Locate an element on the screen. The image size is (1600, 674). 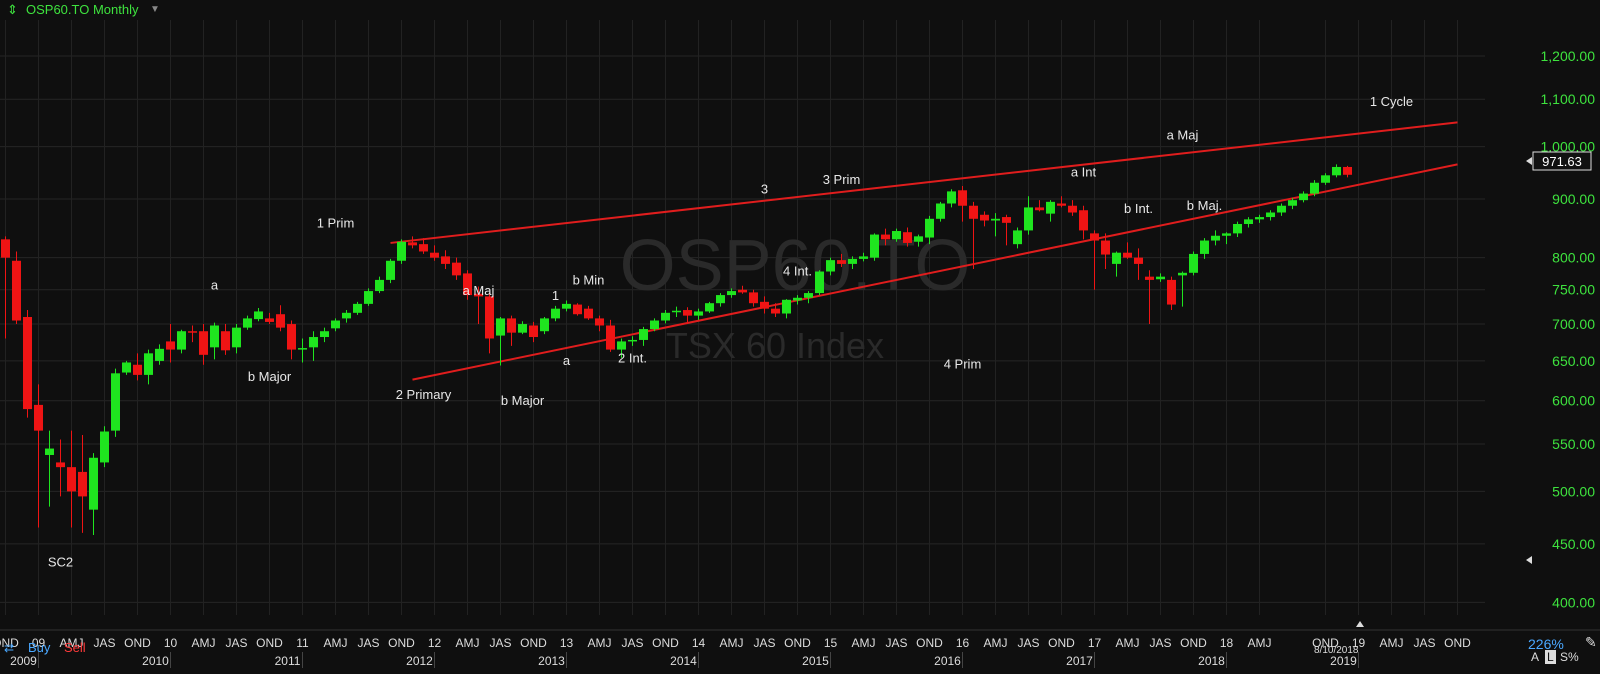
chart-title: OSP60.TO Monthly is located at coordinates (82, 9).